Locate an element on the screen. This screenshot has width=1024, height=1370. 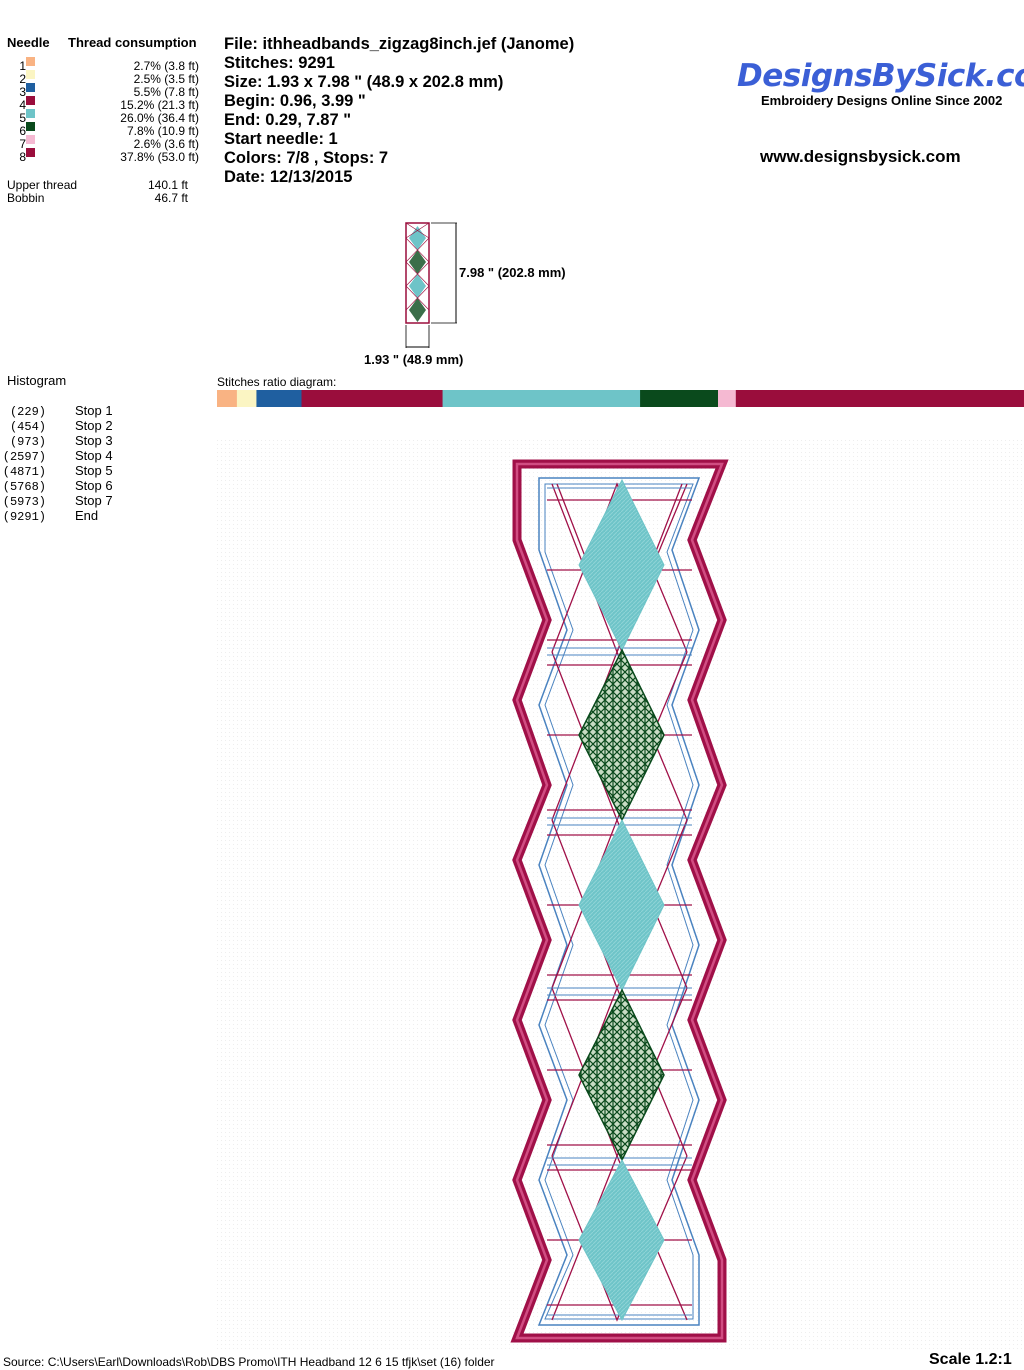
needle-consumption: 2.7% (3.8 ft) is located at coordinates (166, 66).